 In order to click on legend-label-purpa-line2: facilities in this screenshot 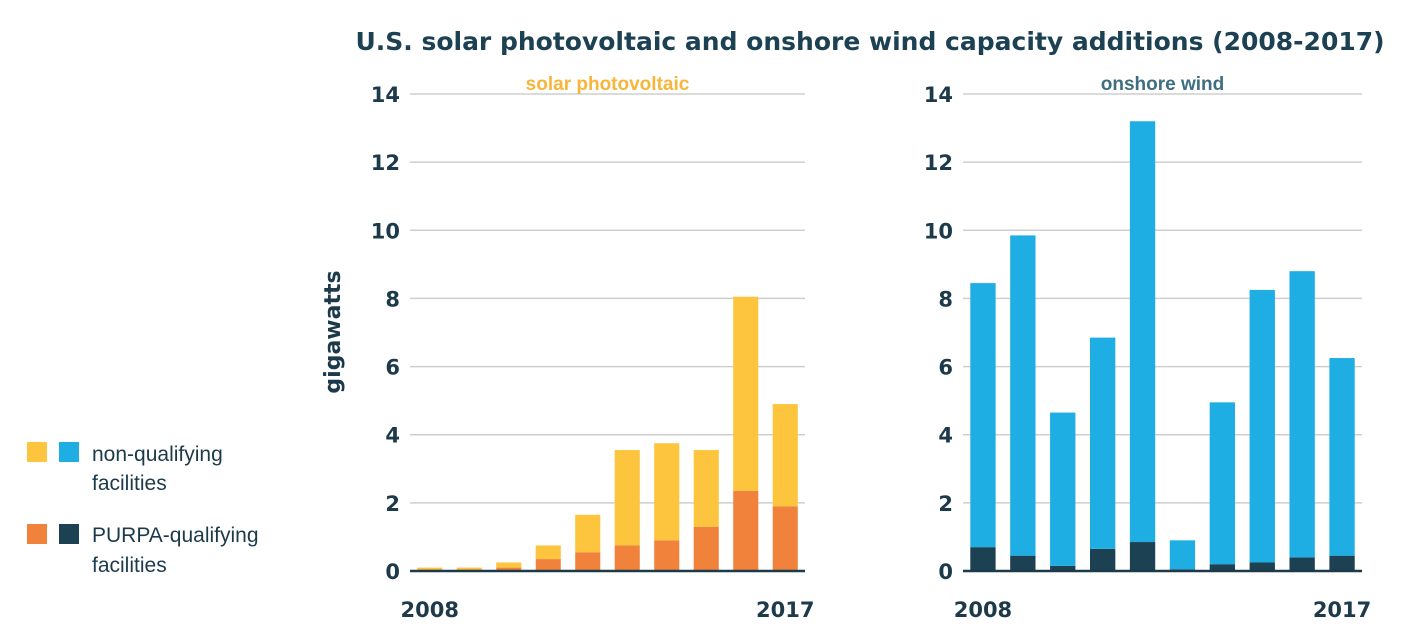, I will do `click(129, 565)`.